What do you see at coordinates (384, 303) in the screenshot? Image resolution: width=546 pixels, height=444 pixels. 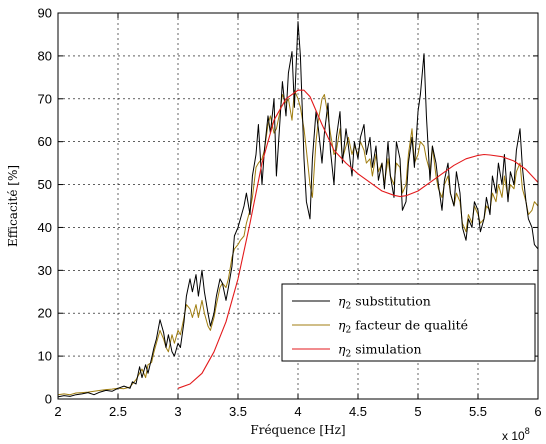 I see `legend-label-0: η2 substitution` at bounding box center [384, 303].